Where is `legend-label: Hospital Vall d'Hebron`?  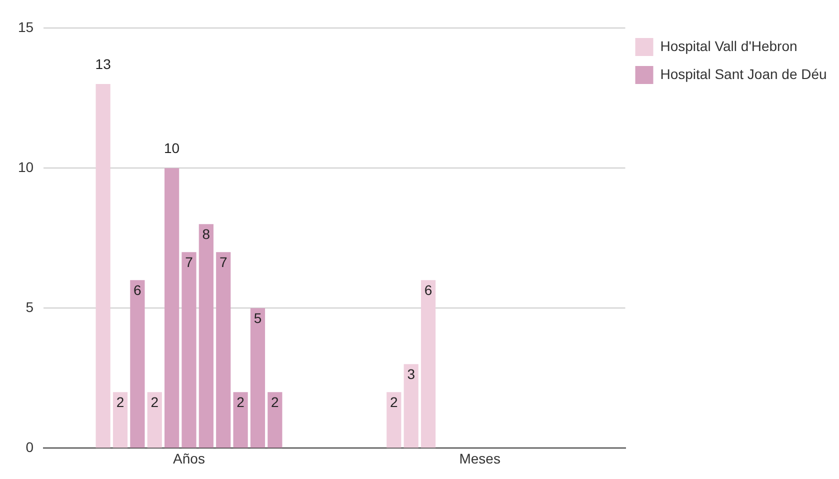 legend-label: Hospital Vall d'Hebron is located at coordinates (729, 46).